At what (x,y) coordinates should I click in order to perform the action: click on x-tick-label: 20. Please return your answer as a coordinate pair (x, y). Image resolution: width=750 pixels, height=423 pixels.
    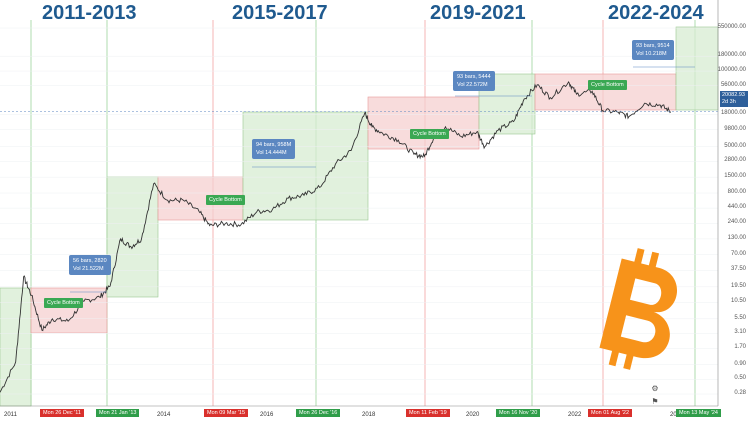
    Looking at the image, I should click on (673, 415).